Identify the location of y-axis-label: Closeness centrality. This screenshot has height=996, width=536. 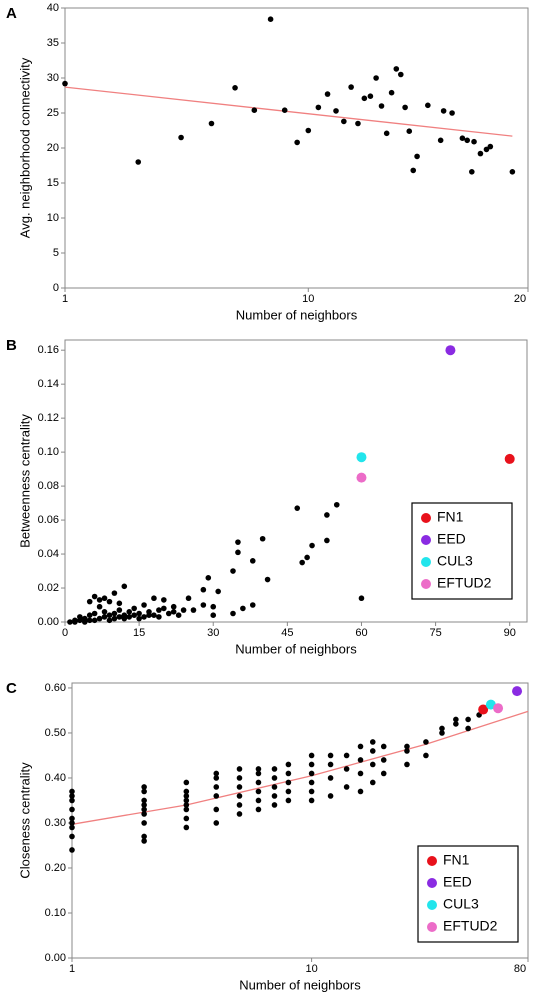
(24, 820).